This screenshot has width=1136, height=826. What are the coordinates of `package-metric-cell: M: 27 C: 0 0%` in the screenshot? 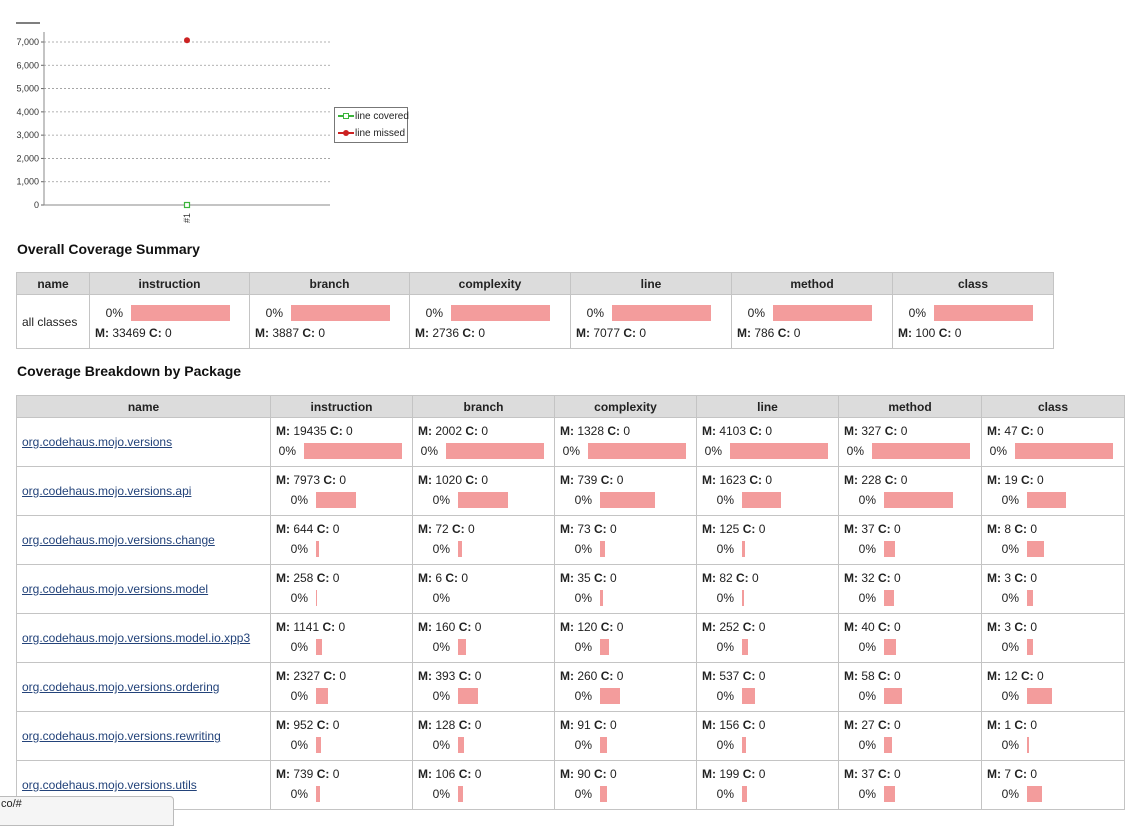 It's located at (910, 736).